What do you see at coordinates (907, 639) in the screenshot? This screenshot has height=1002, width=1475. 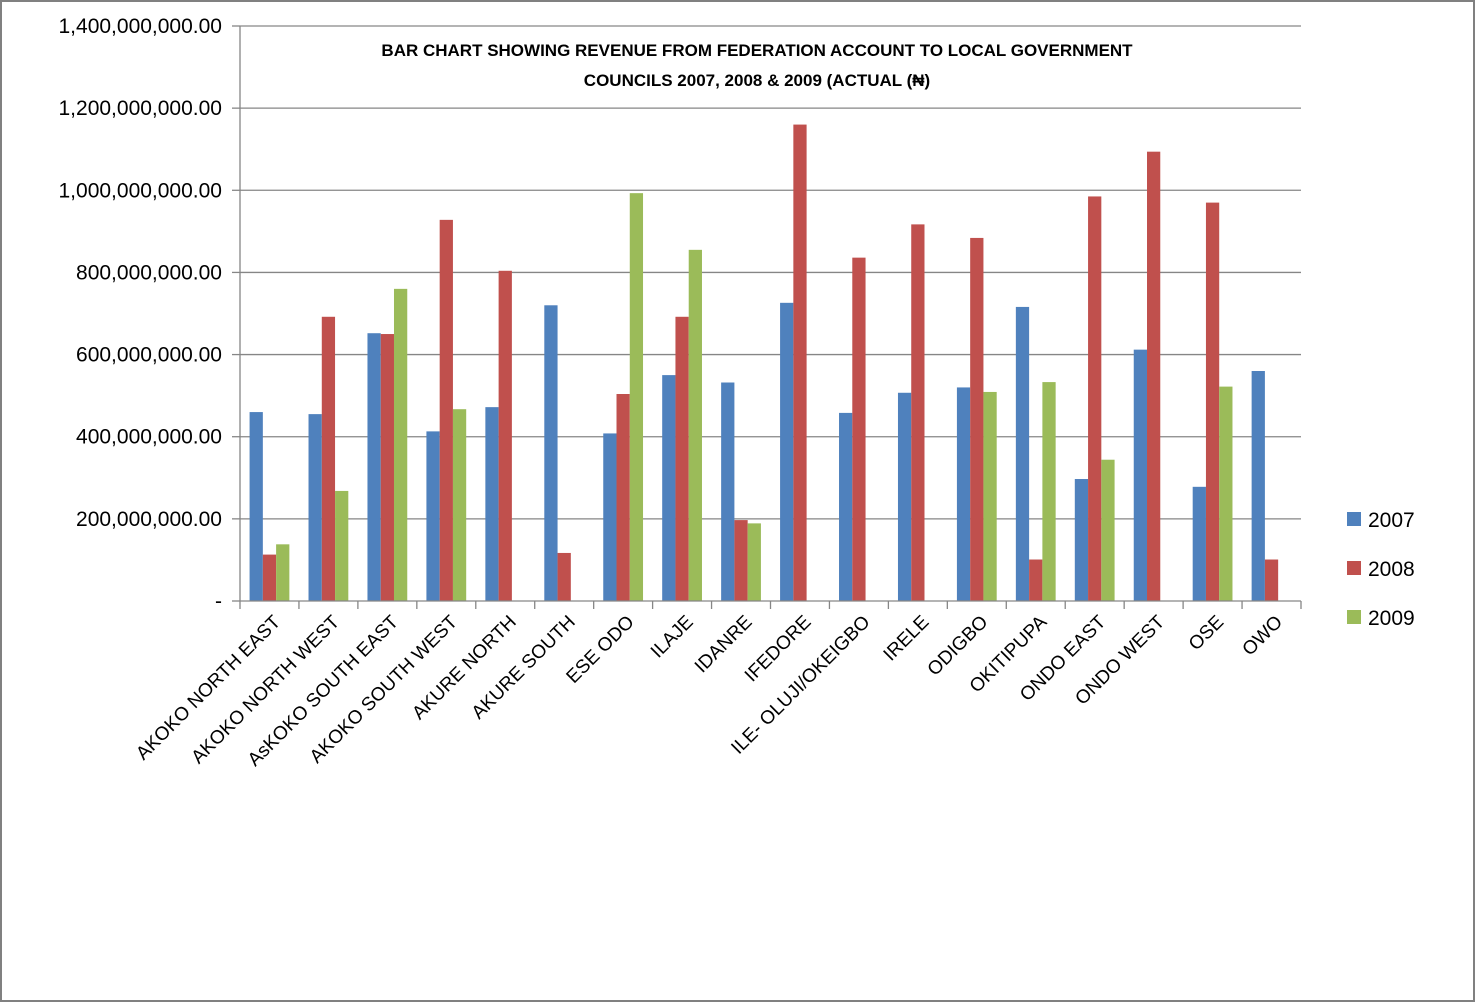 I see `x-category-label: IRELE` at bounding box center [907, 639].